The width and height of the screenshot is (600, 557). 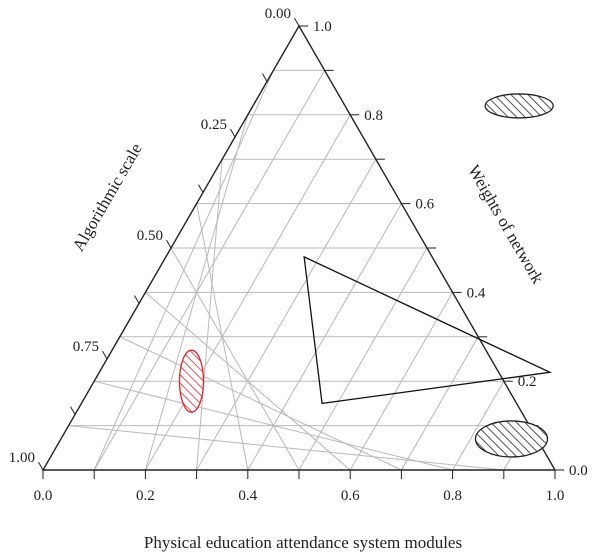 What do you see at coordinates (373, 116) in the screenshot?
I see `right-tick-label: 0.8` at bounding box center [373, 116].